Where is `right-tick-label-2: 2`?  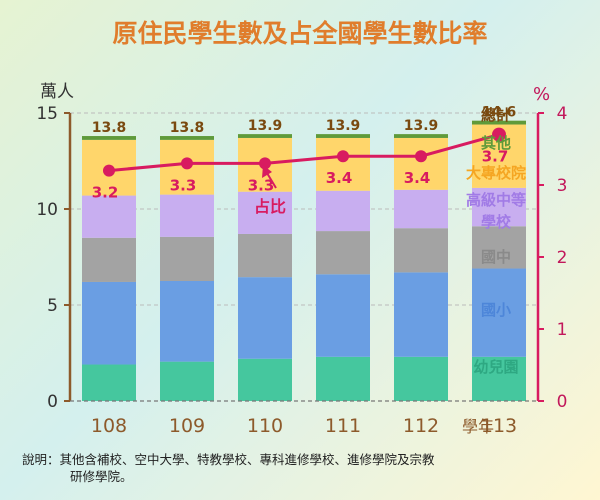
right-tick-label-2: 2 is located at coordinates (562, 258).